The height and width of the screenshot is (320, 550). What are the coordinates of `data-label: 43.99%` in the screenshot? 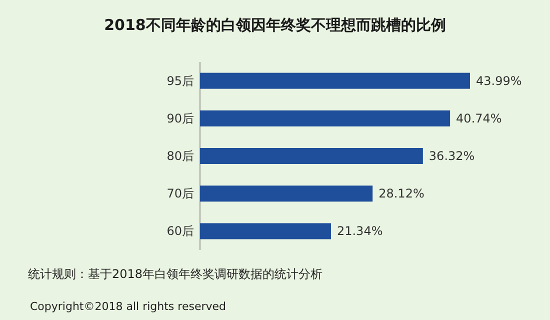 It's located at (499, 81).